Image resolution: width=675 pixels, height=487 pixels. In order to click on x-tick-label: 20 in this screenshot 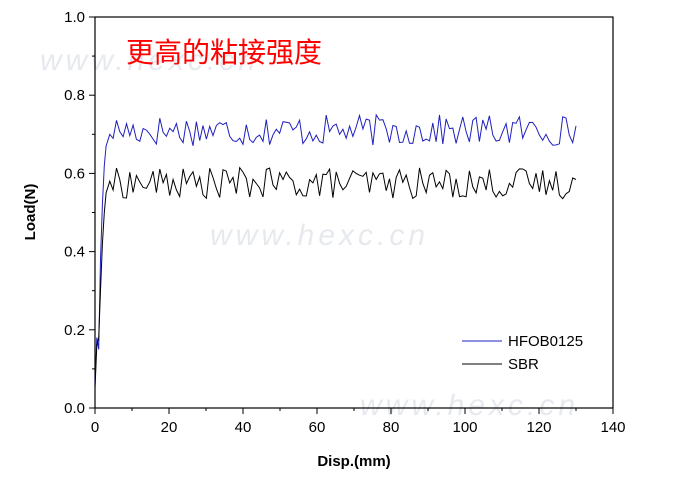, I will do `click(169, 427)`.